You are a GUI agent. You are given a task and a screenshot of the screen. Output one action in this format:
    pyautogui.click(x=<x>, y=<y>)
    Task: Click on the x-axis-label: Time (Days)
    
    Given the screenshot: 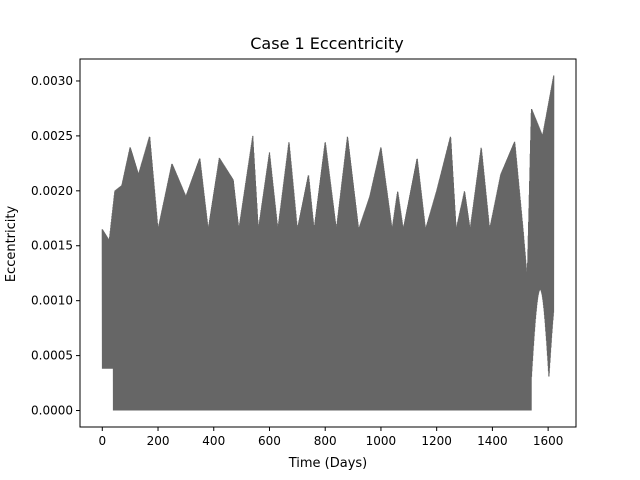 What is the action you would take?
    pyautogui.click(x=328, y=463)
    